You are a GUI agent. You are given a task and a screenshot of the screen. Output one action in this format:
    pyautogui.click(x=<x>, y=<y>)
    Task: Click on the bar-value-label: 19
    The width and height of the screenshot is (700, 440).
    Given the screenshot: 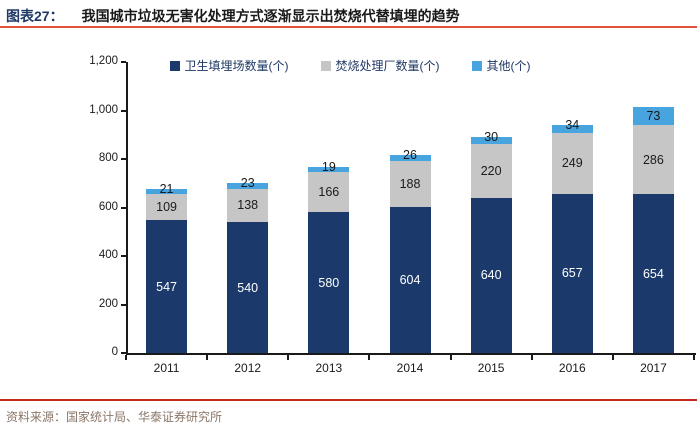 What is the action you would take?
    pyautogui.click(x=328, y=167)
    